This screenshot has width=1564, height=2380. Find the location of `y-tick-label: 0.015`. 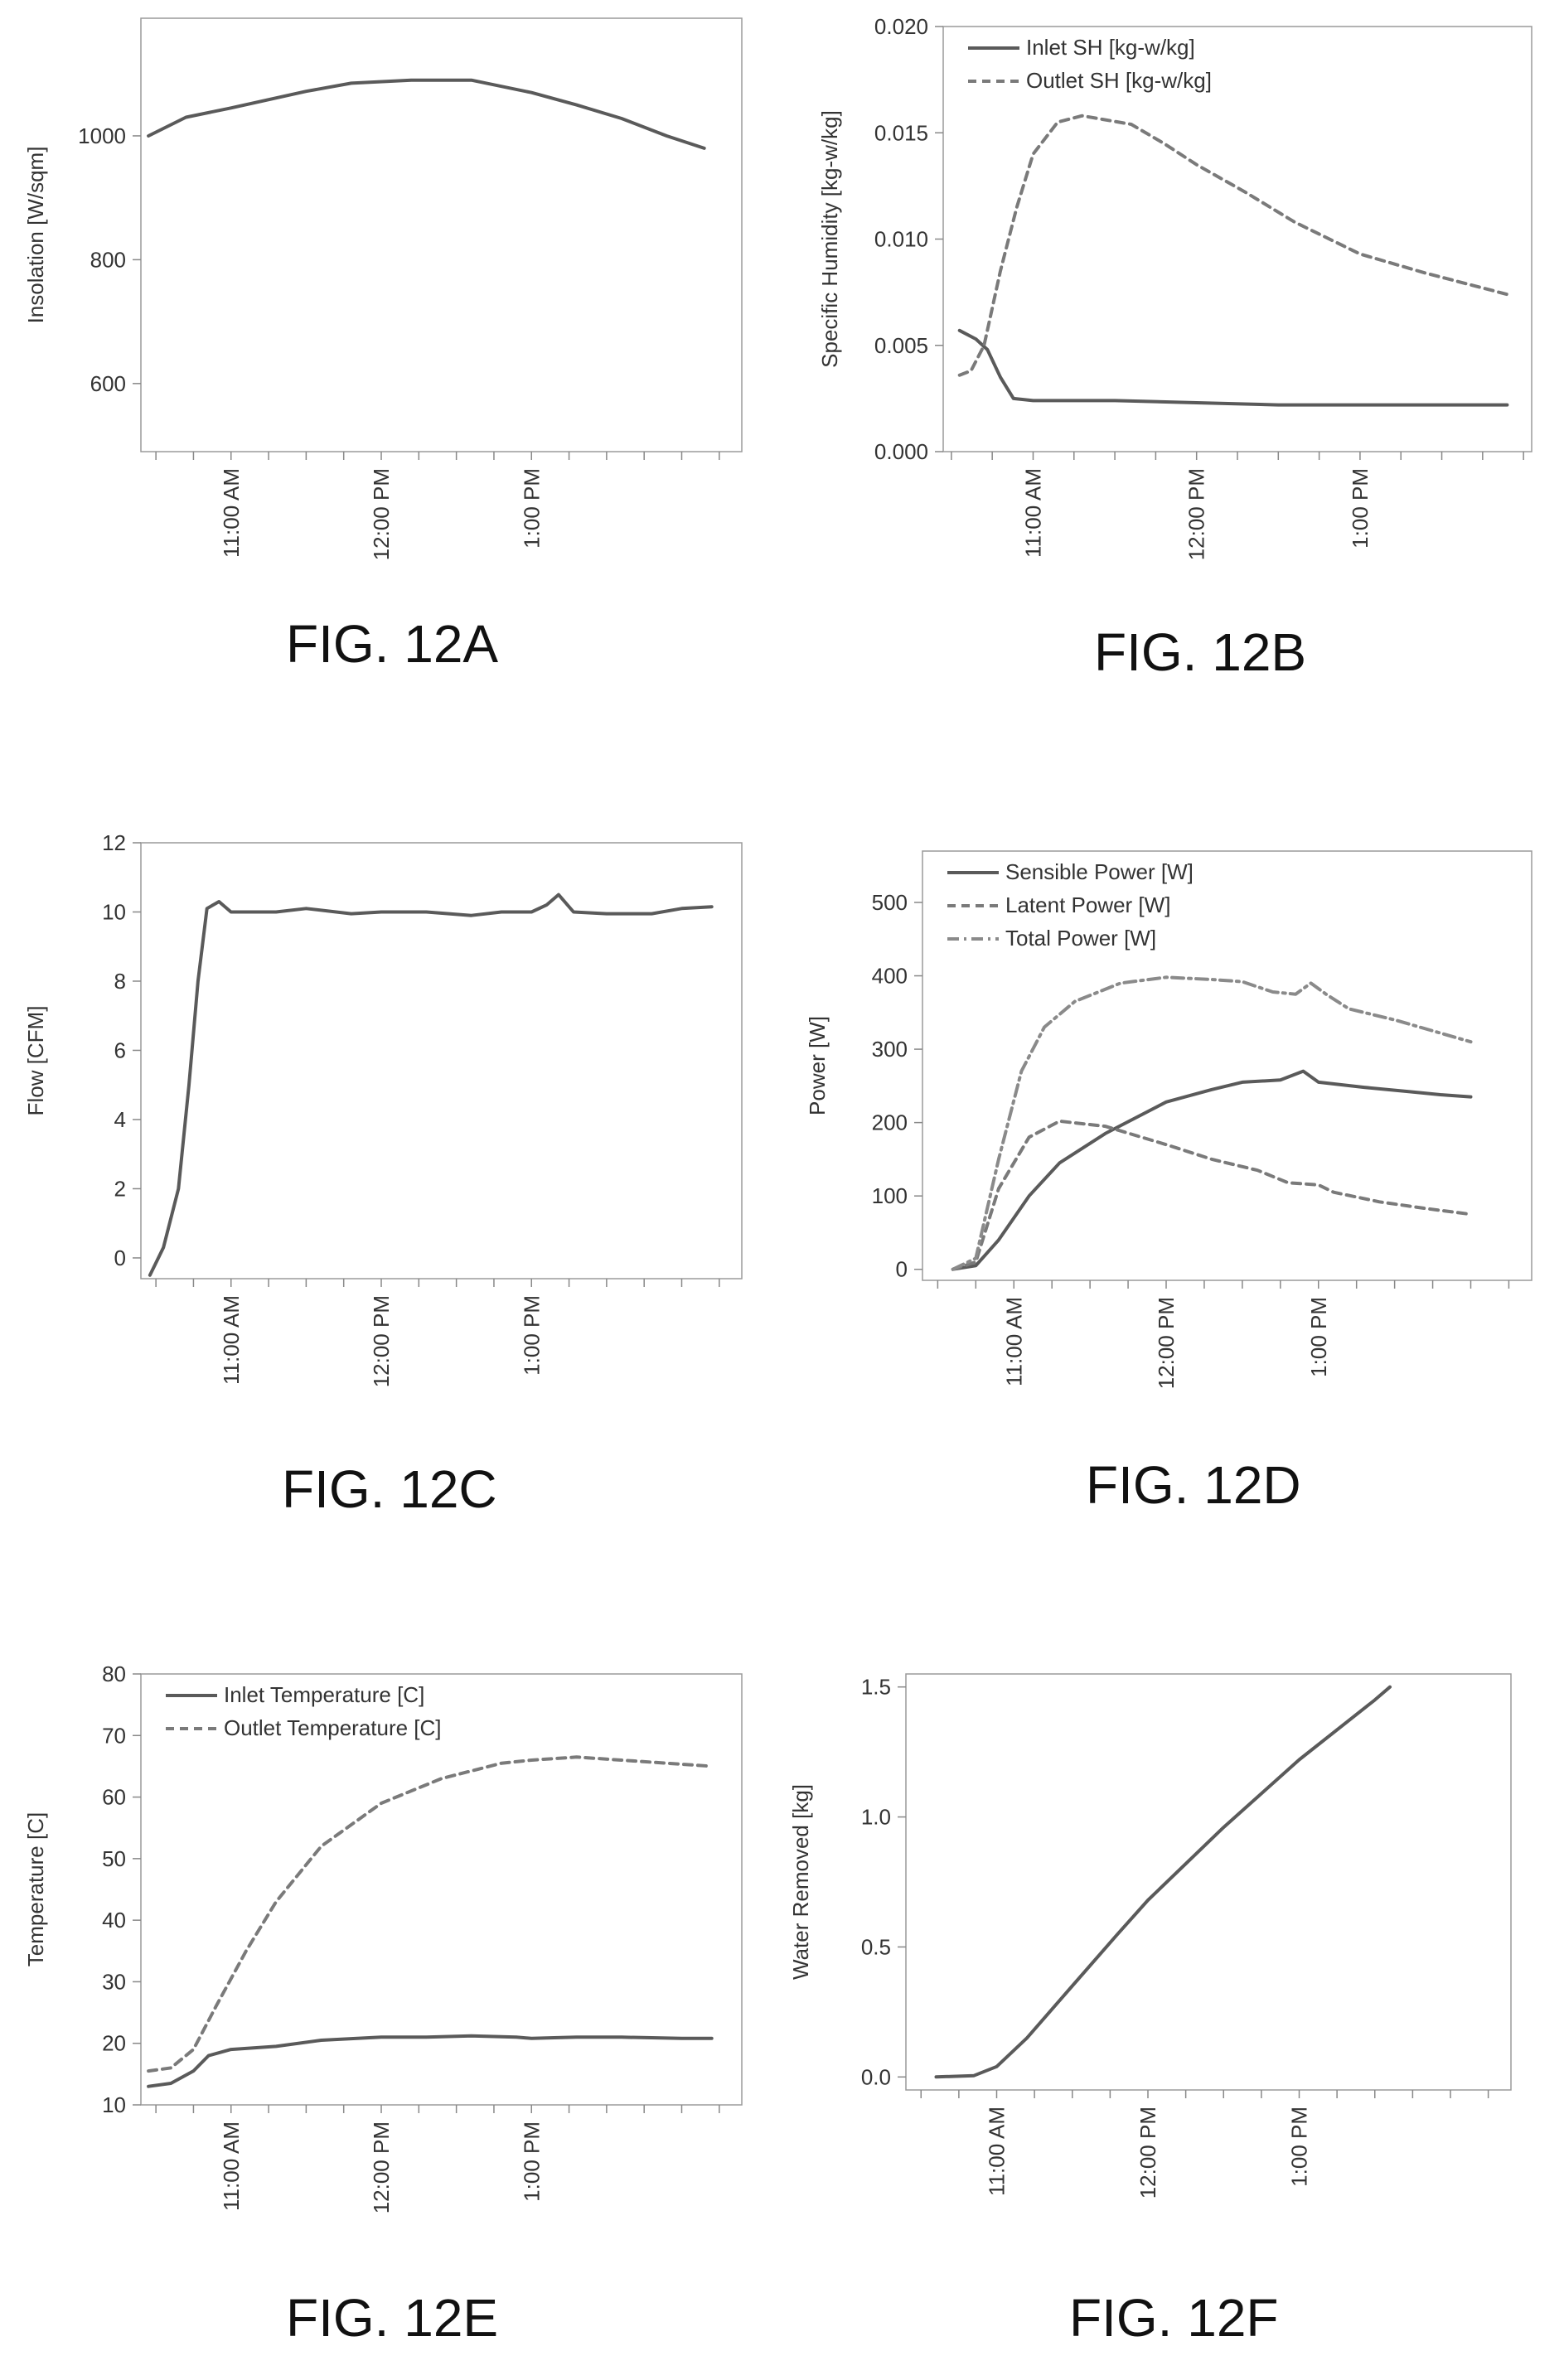

y-tick-label: 0.015 is located at coordinates (901, 132).